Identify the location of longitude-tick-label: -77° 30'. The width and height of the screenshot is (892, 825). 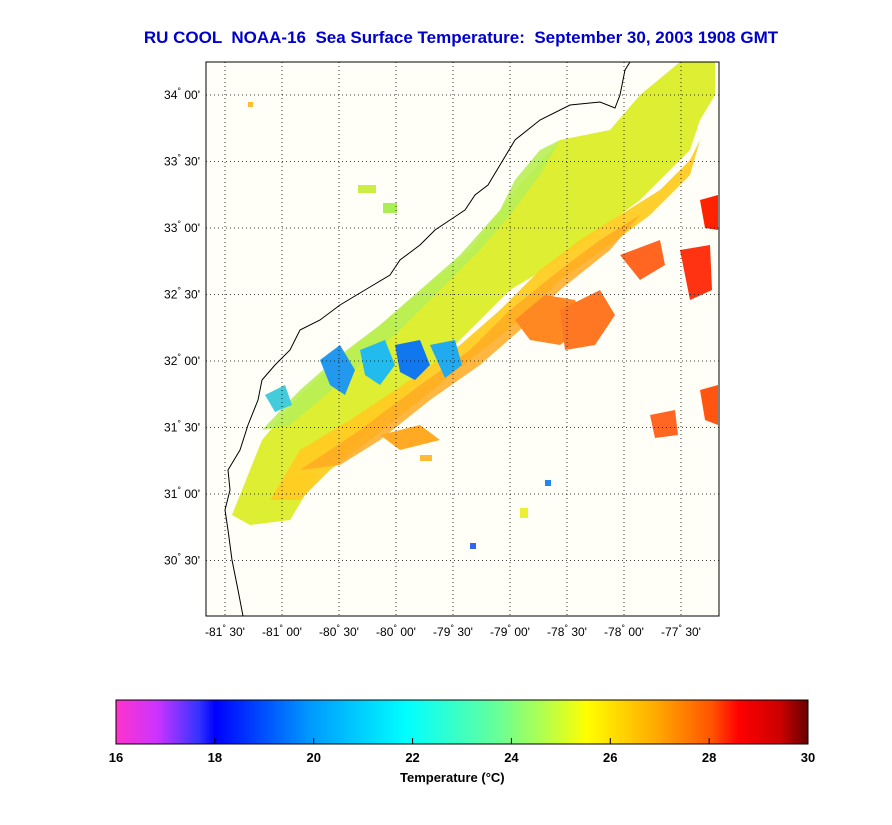
(681, 631).